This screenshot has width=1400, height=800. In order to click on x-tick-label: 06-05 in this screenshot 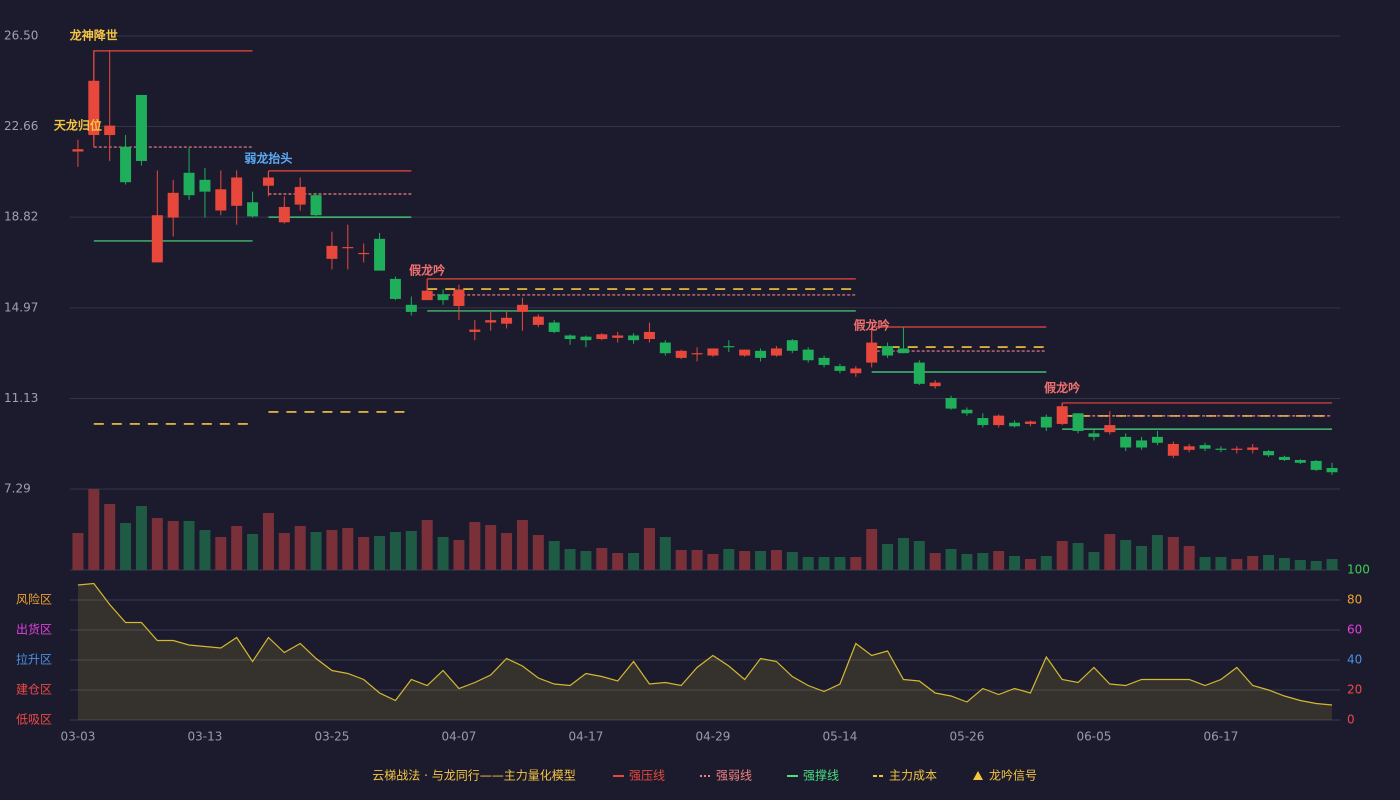, I will do `click(1094, 737)`.